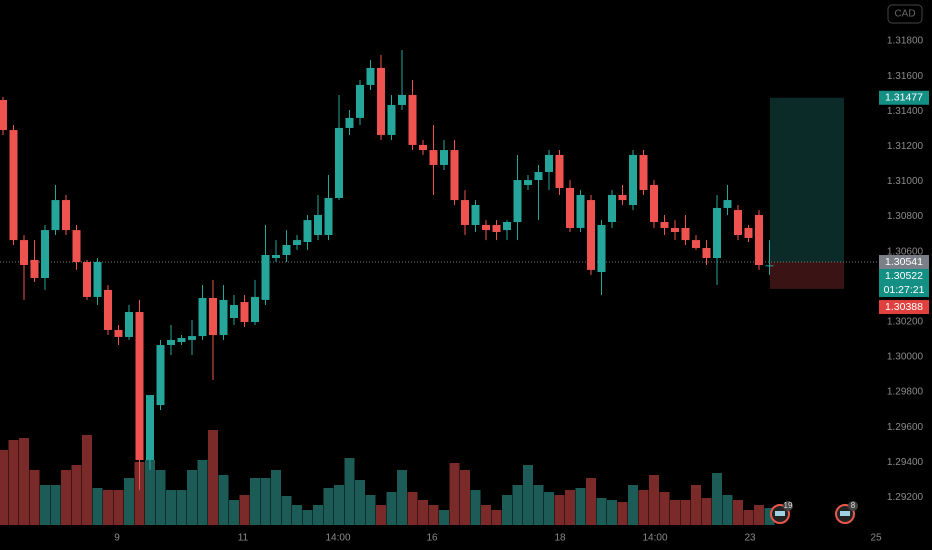 The image size is (932, 550). Describe the element at coordinates (905, 322) in the screenshot. I see `y-tick-label: 1.30200` at that location.